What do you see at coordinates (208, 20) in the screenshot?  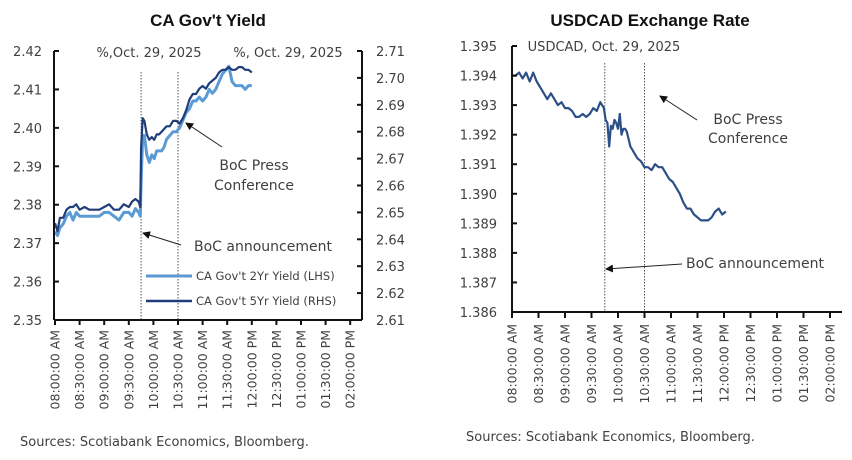 I see `chart-title: CA Gov't Yield` at bounding box center [208, 20].